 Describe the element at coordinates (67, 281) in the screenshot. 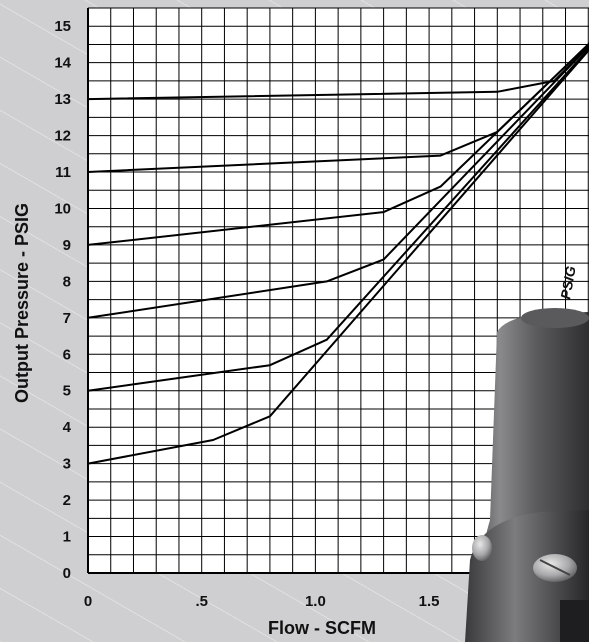

I see `y-tick-label: 8` at that location.